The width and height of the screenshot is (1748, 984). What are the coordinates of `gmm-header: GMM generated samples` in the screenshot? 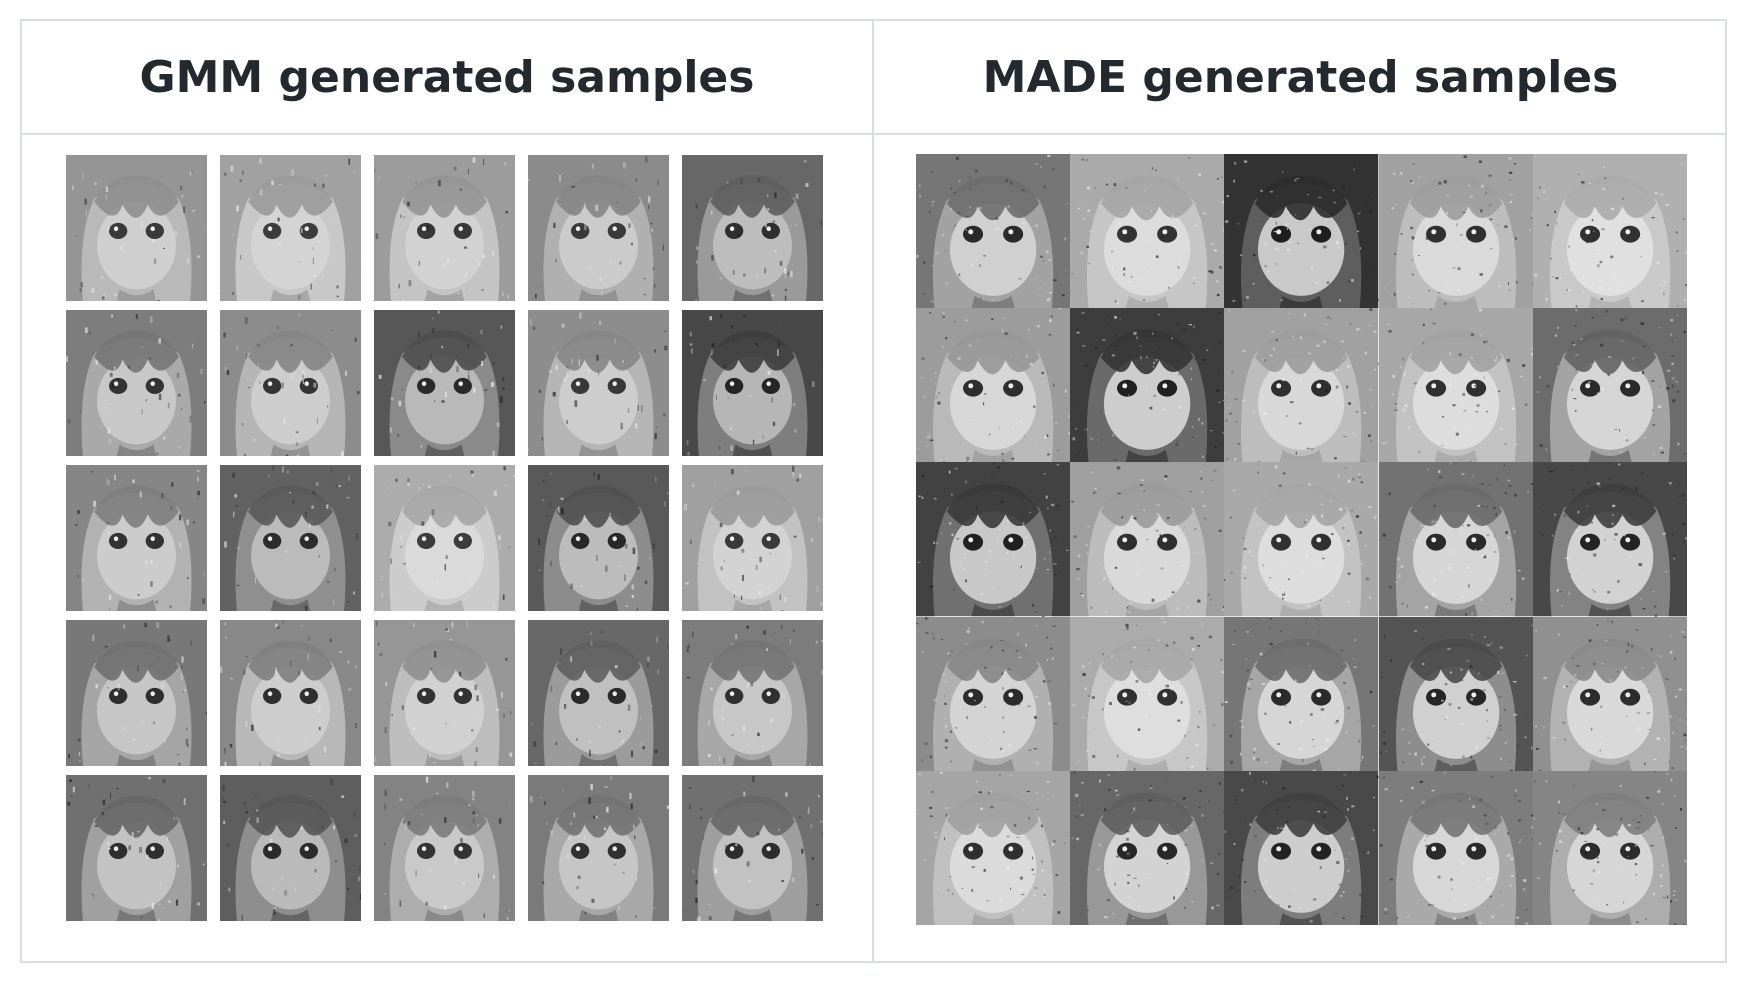 It's located at (448, 78).